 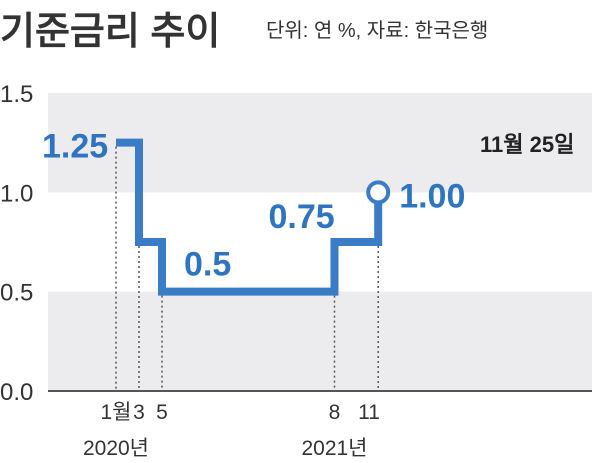 What do you see at coordinates (16, 392) in the screenshot?
I see `y-tick-0: 0.0` at bounding box center [16, 392].